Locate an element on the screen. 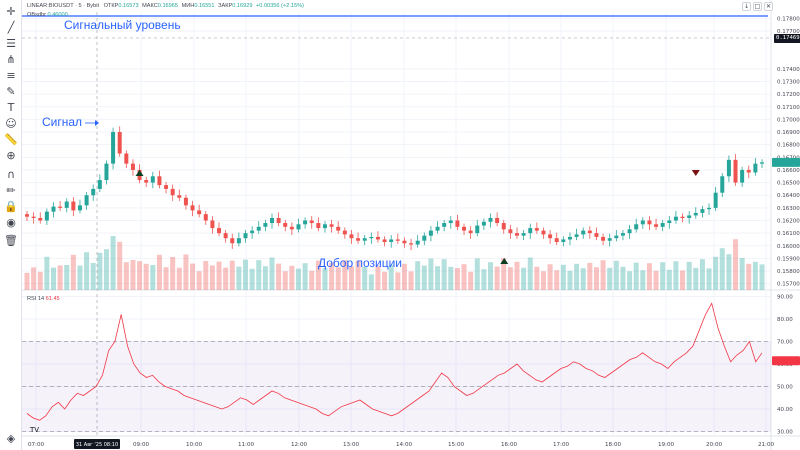  lock-drawing-icon: ✏ is located at coordinates (11, 190).